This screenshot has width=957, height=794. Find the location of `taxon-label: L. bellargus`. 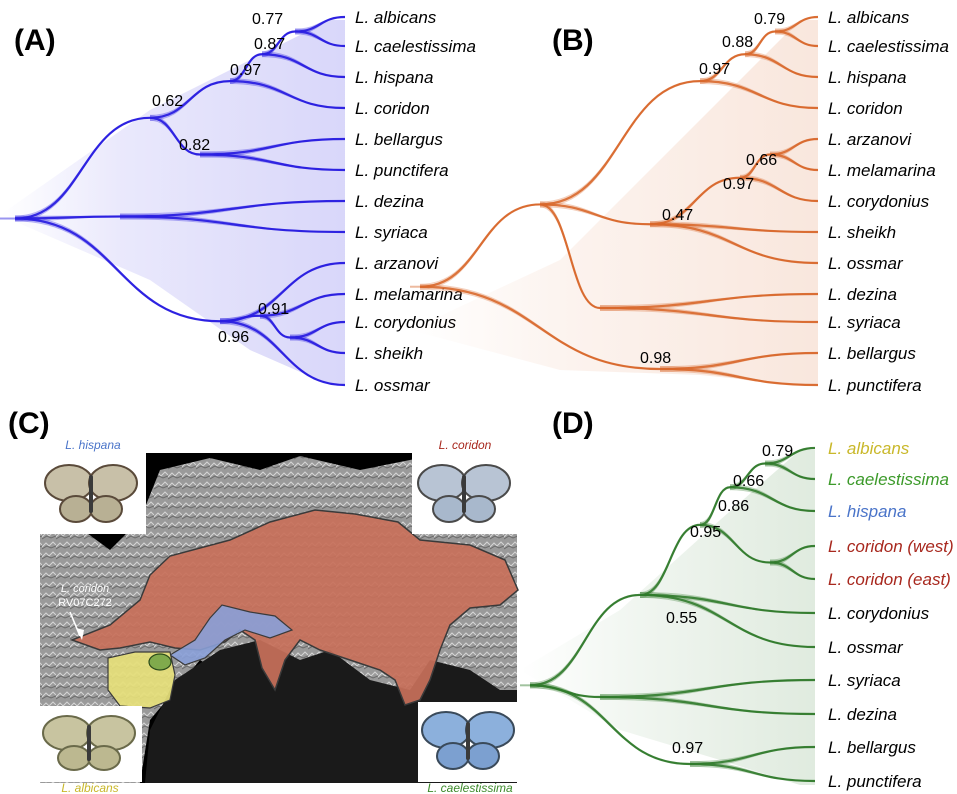

taxon-label: L. bellargus is located at coordinates (872, 353).